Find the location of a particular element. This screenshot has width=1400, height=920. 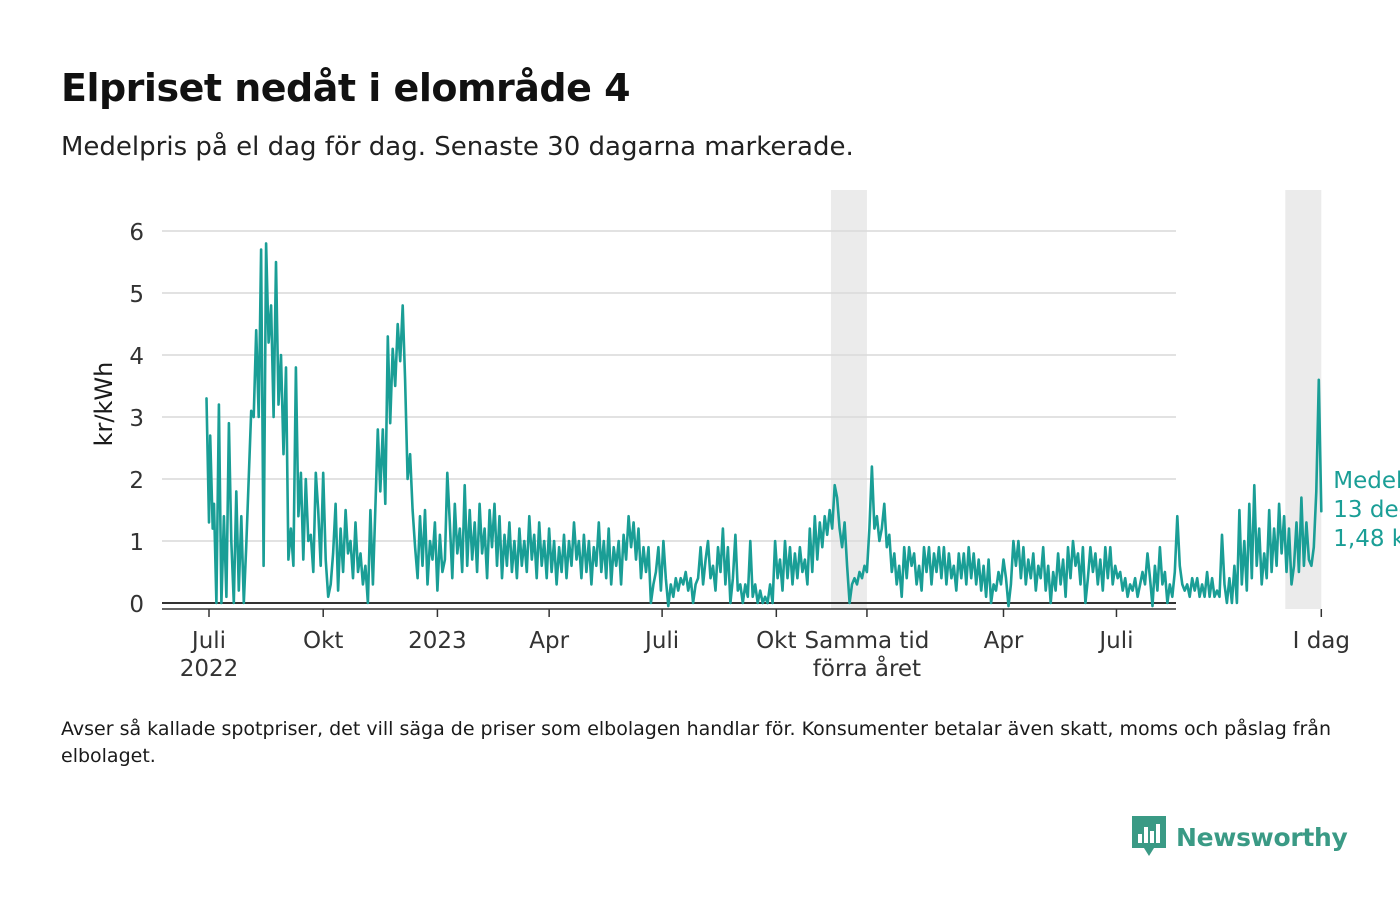

y-tick-label-4: 4 is located at coordinates (136, 357).